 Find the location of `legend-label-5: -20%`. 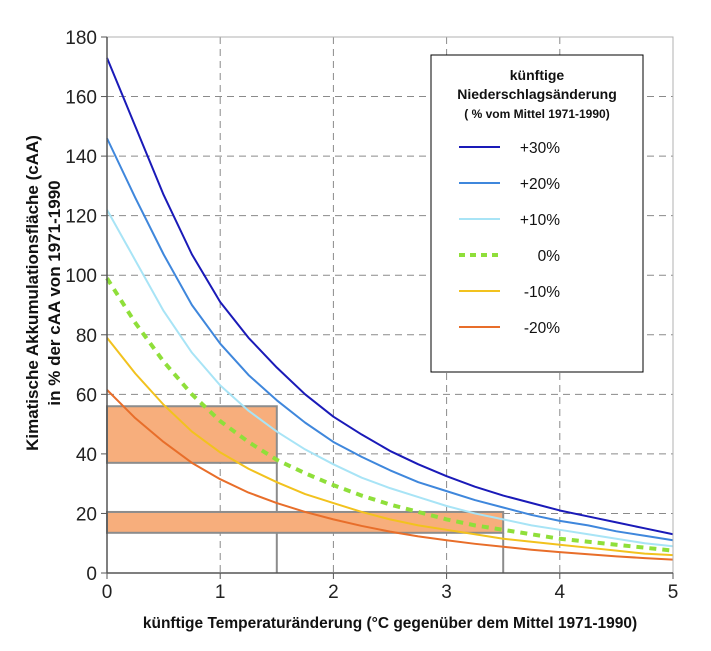

legend-label-5: -20% is located at coordinates (542, 328).